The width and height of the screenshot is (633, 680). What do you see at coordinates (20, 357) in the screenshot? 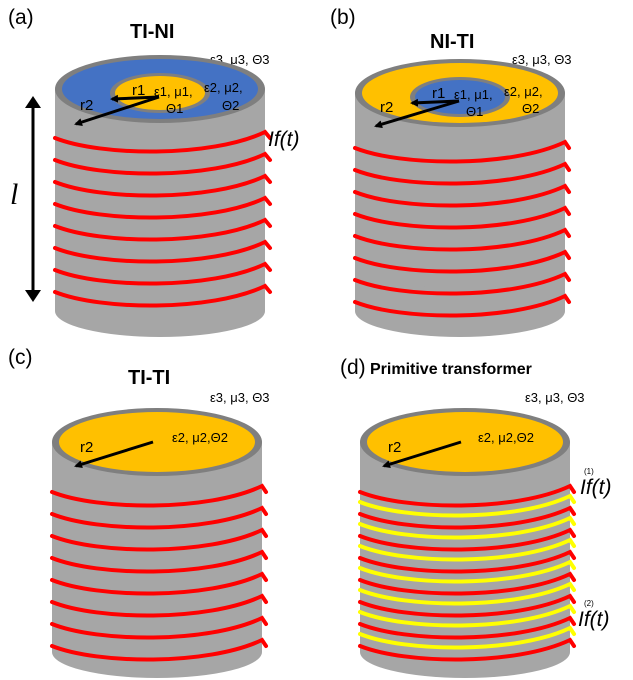
I see `panel-c-label: (c)` at bounding box center [20, 357].